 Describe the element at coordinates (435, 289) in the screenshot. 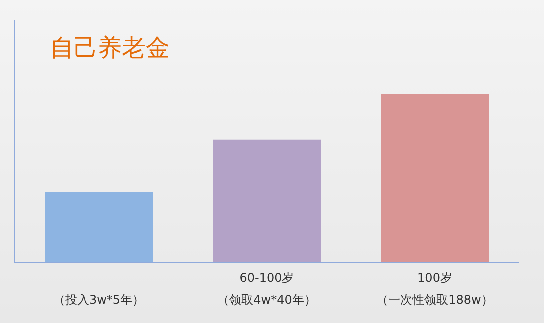

I see `x-tick-label: 100岁（一次性领取188w）` at that location.